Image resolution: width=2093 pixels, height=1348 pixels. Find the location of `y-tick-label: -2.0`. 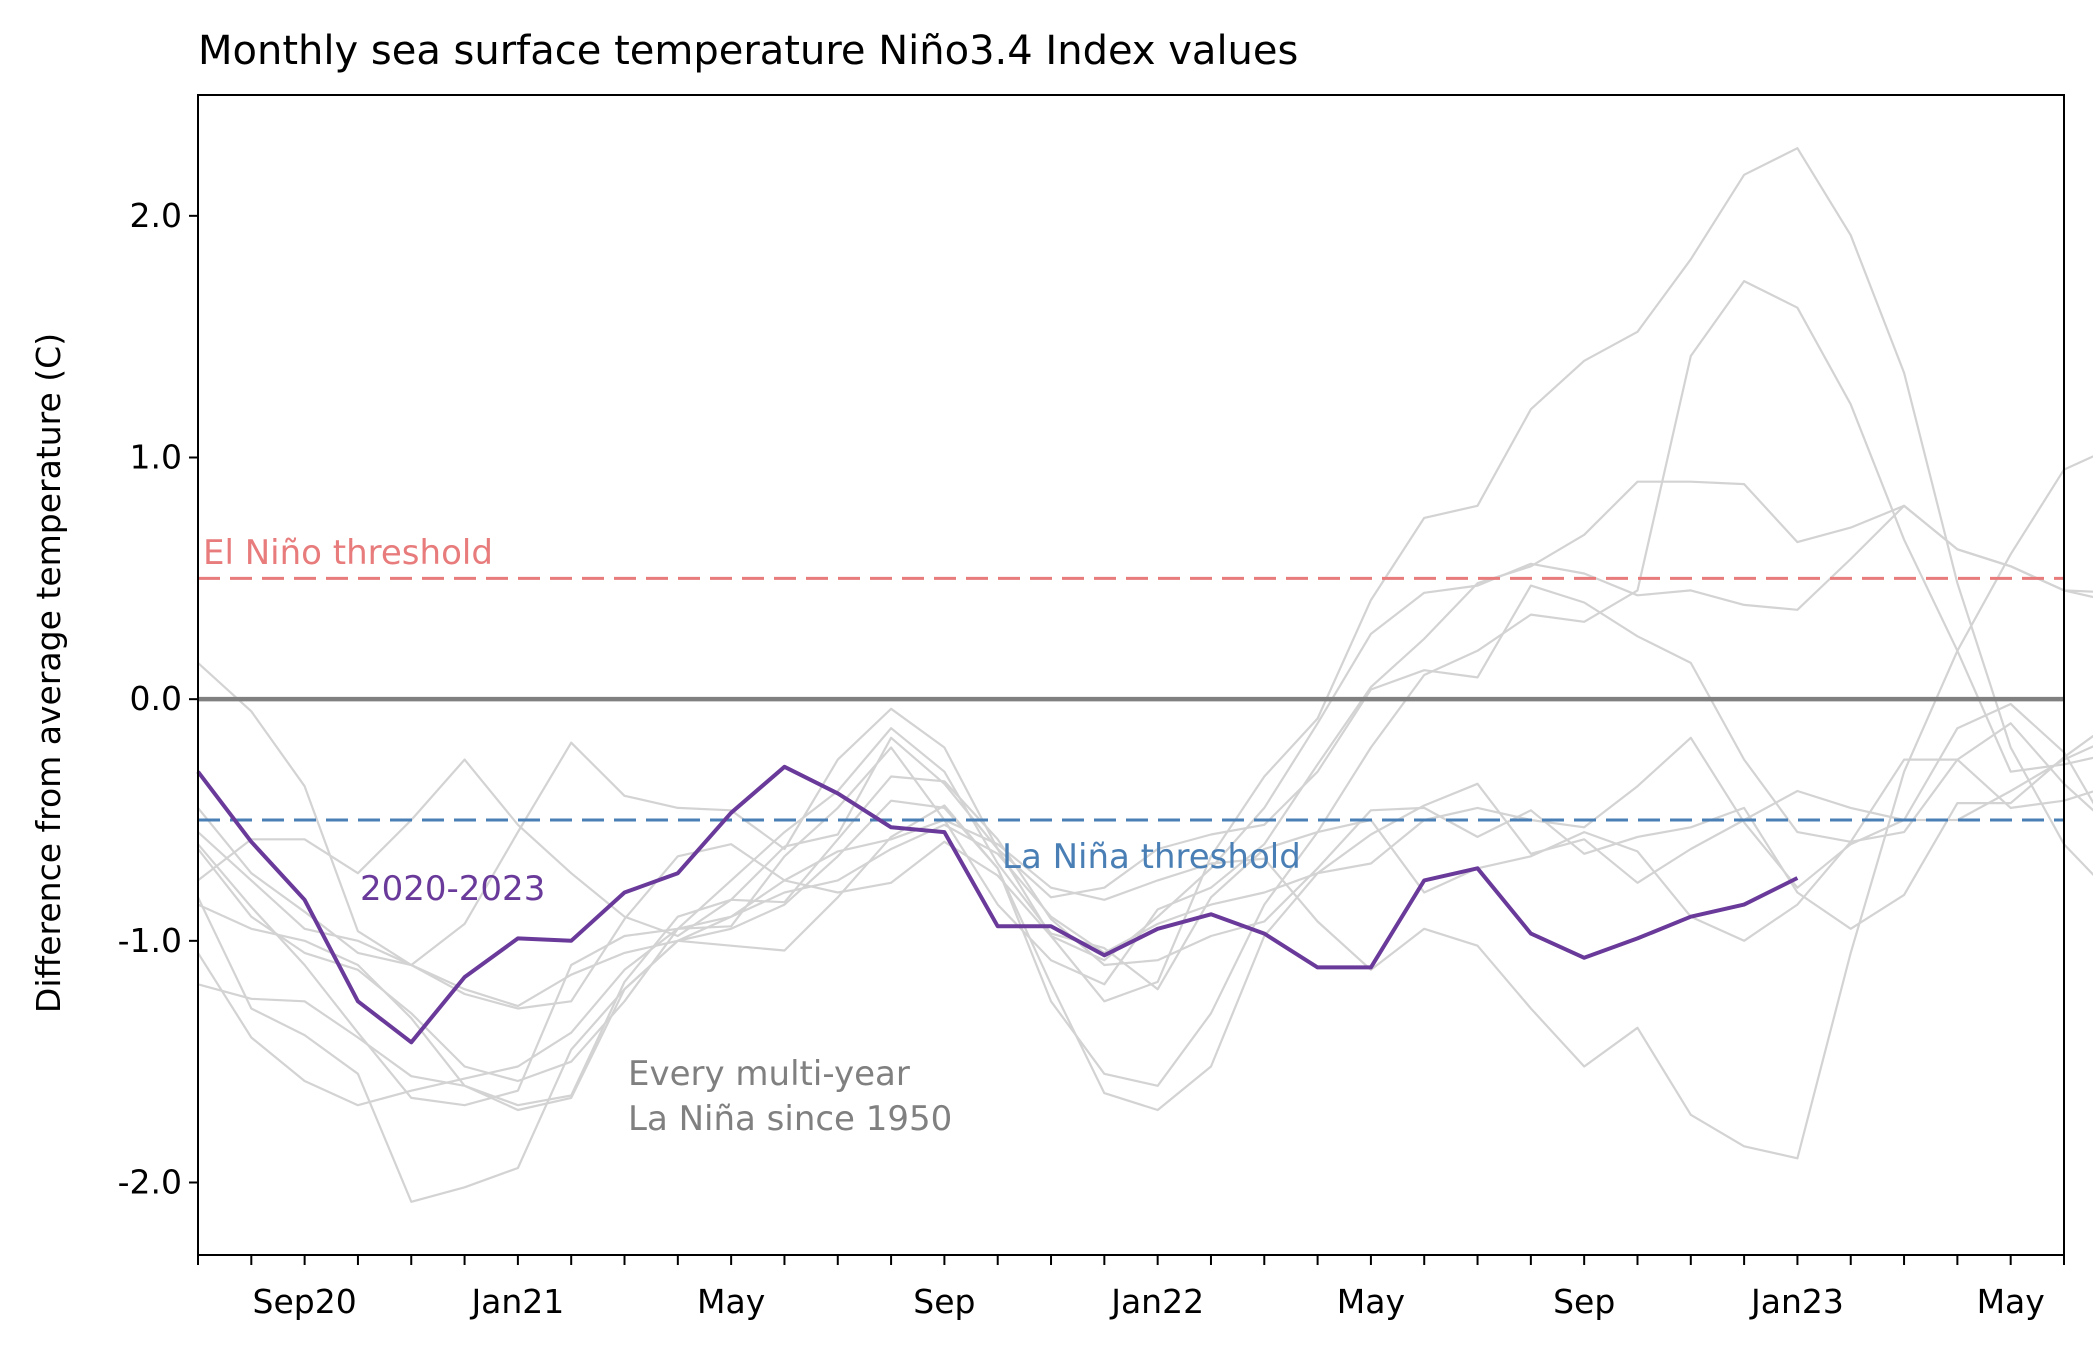

y-tick-label: -2.0 is located at coordinates (150, 1182).